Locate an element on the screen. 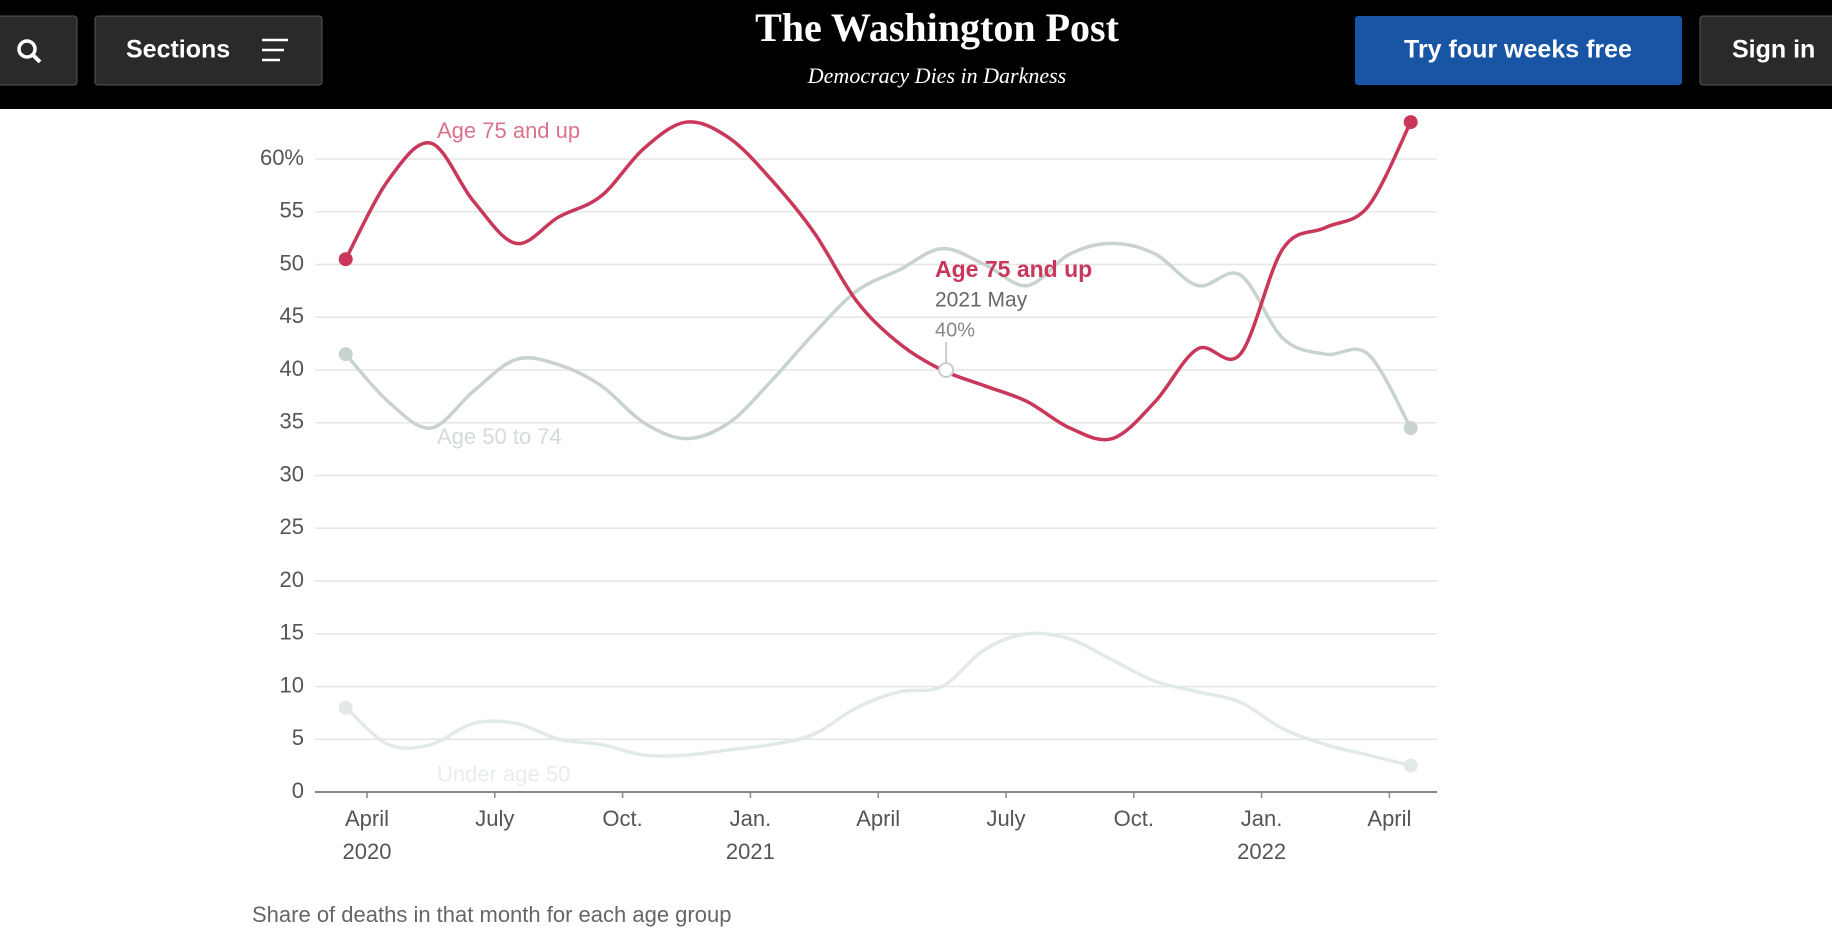 Image resolution: width=1832 pixels, height=950 pixels. search-button is located at coordinates (39, 50).